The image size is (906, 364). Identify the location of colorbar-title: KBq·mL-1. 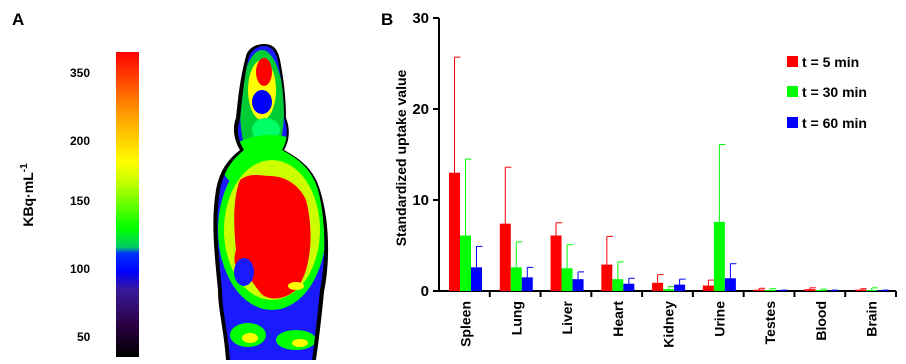
(27, 195).